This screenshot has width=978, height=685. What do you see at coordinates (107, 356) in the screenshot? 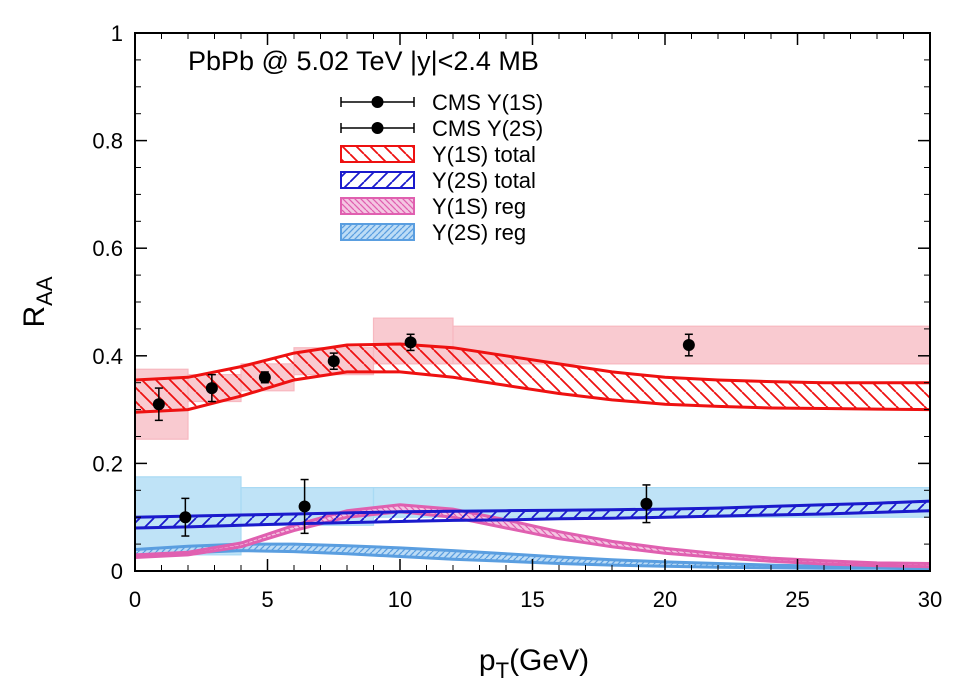
I see `y-tick-label: 0.4` at bounding box center [107, 356].